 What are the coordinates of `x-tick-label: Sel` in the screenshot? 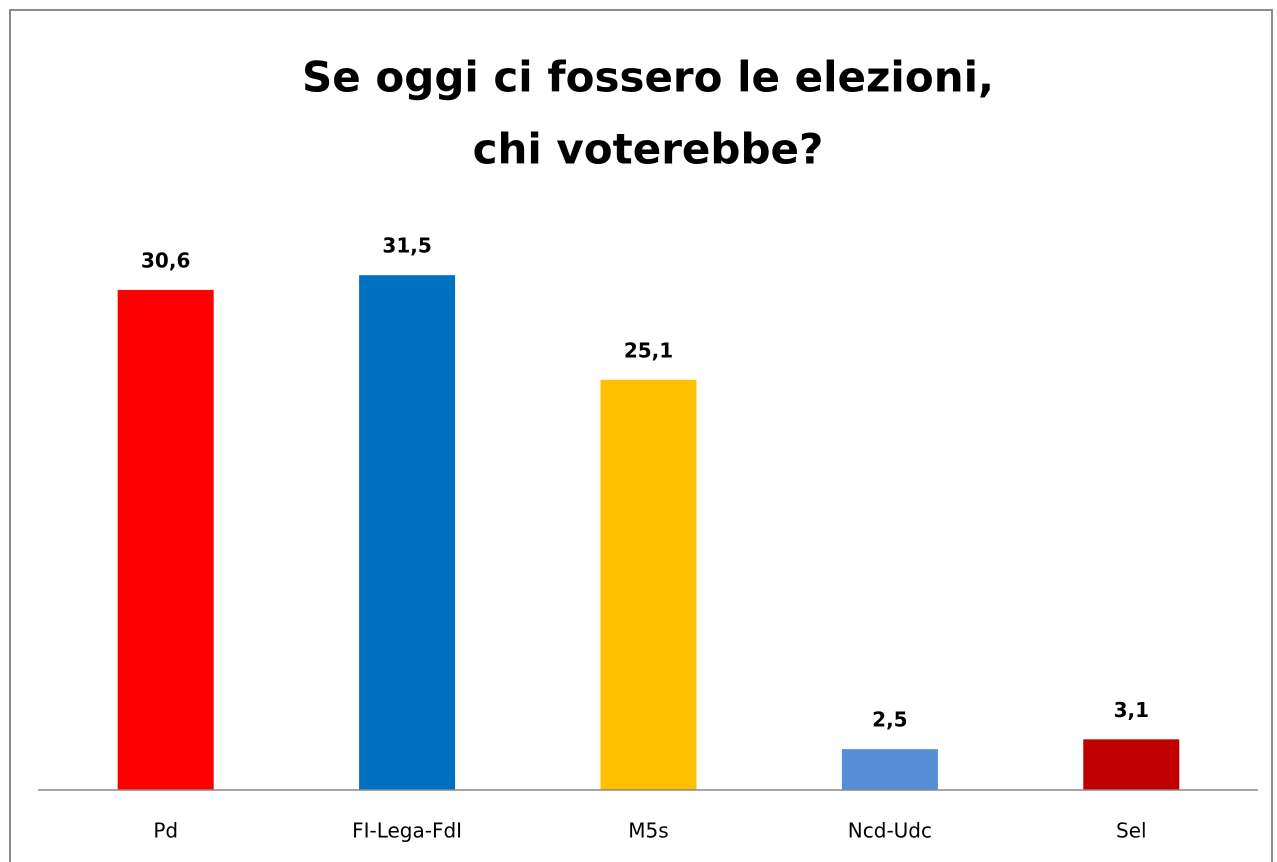 It's located at (1131, 831).